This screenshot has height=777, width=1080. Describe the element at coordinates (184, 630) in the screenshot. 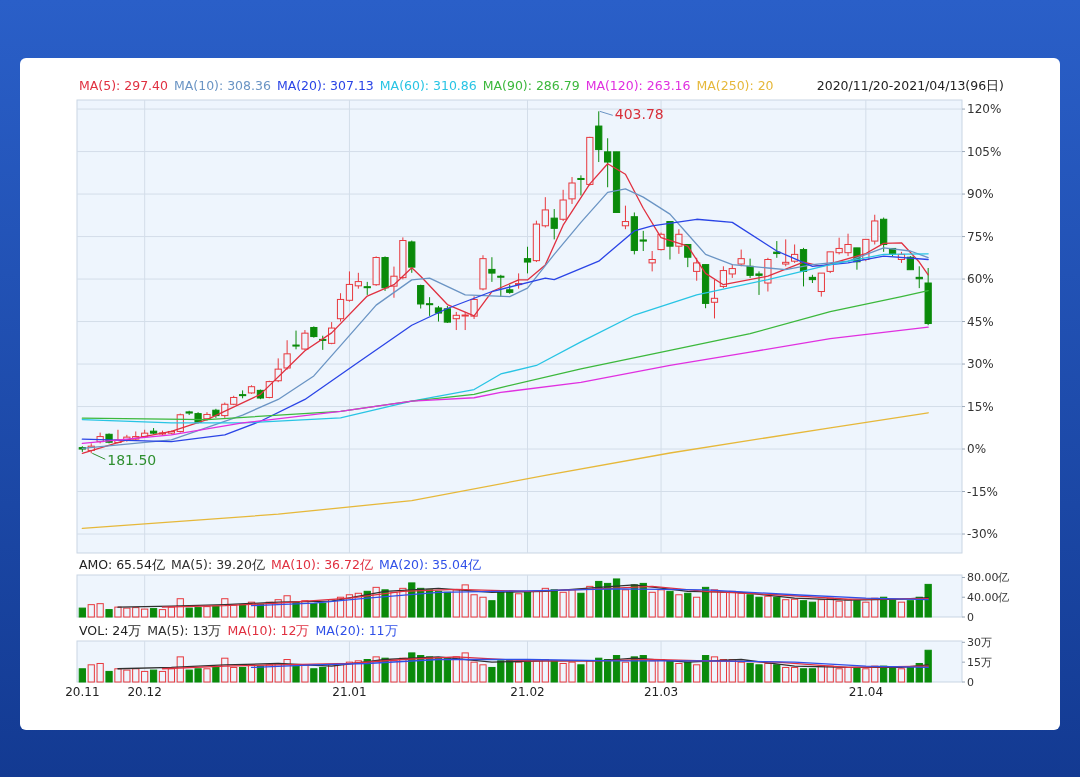

I see `text: MA(5): 13万` at that location.